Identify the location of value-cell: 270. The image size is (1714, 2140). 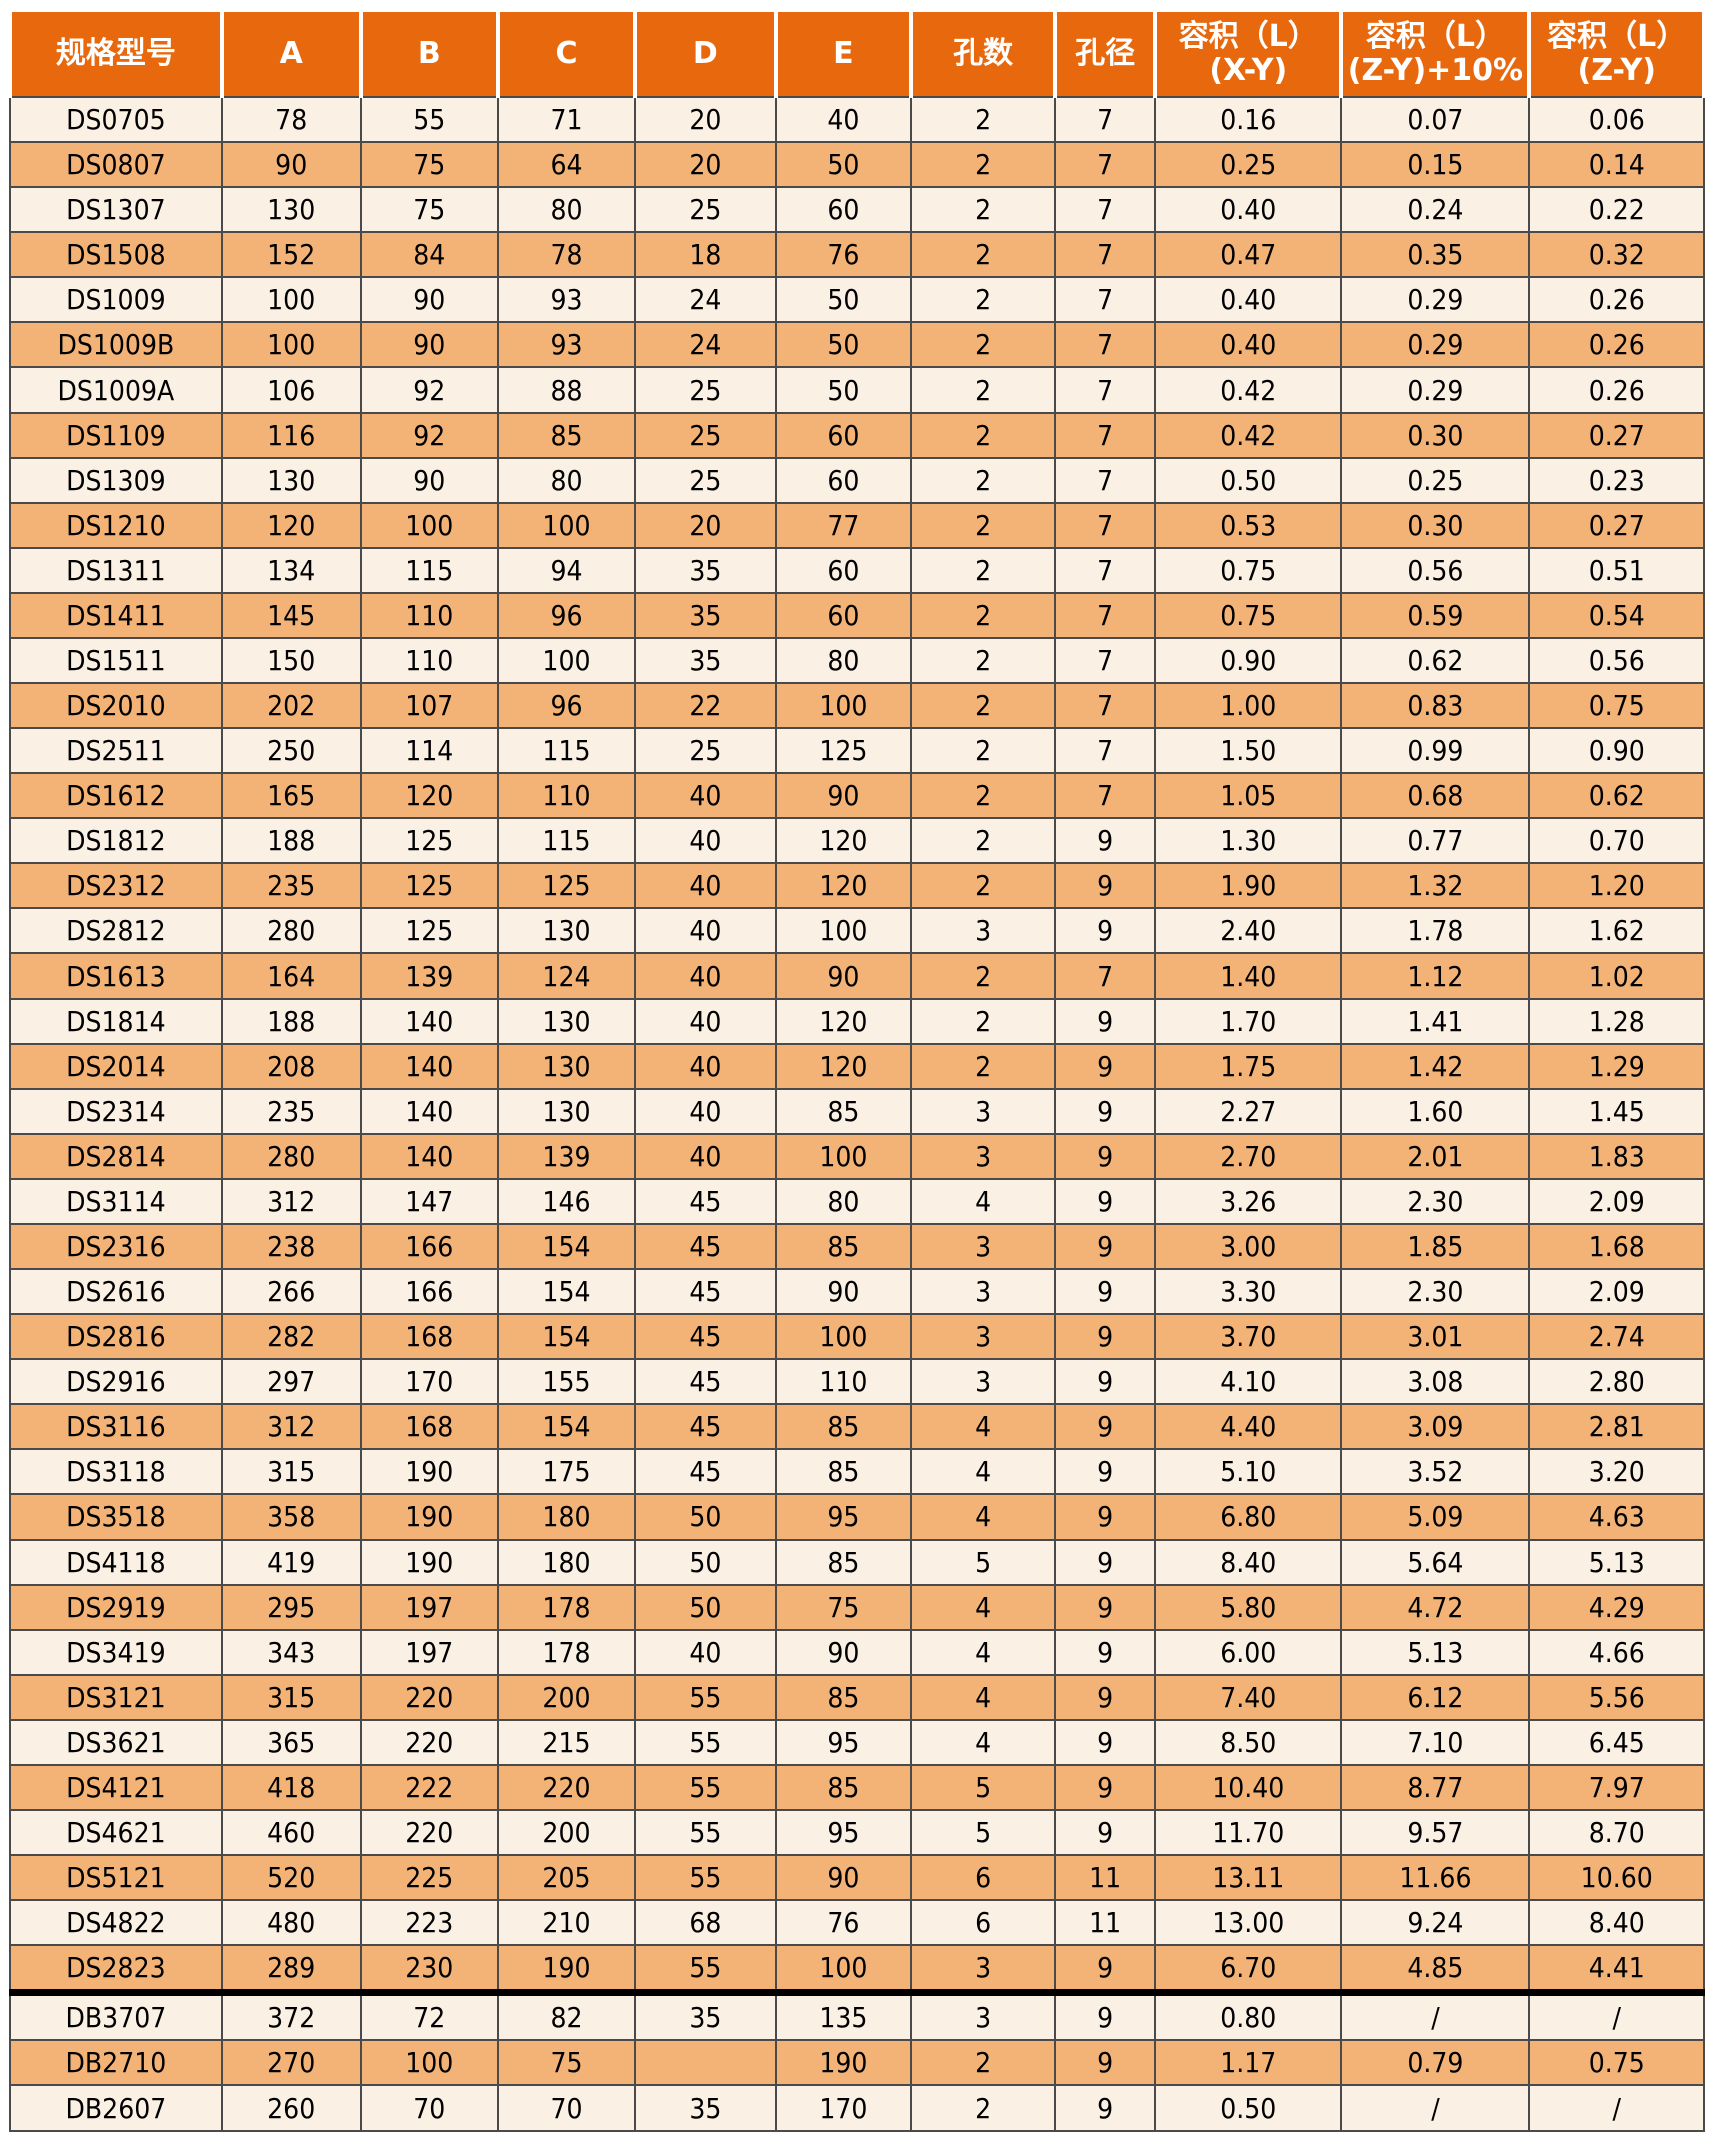
(291, 2063).